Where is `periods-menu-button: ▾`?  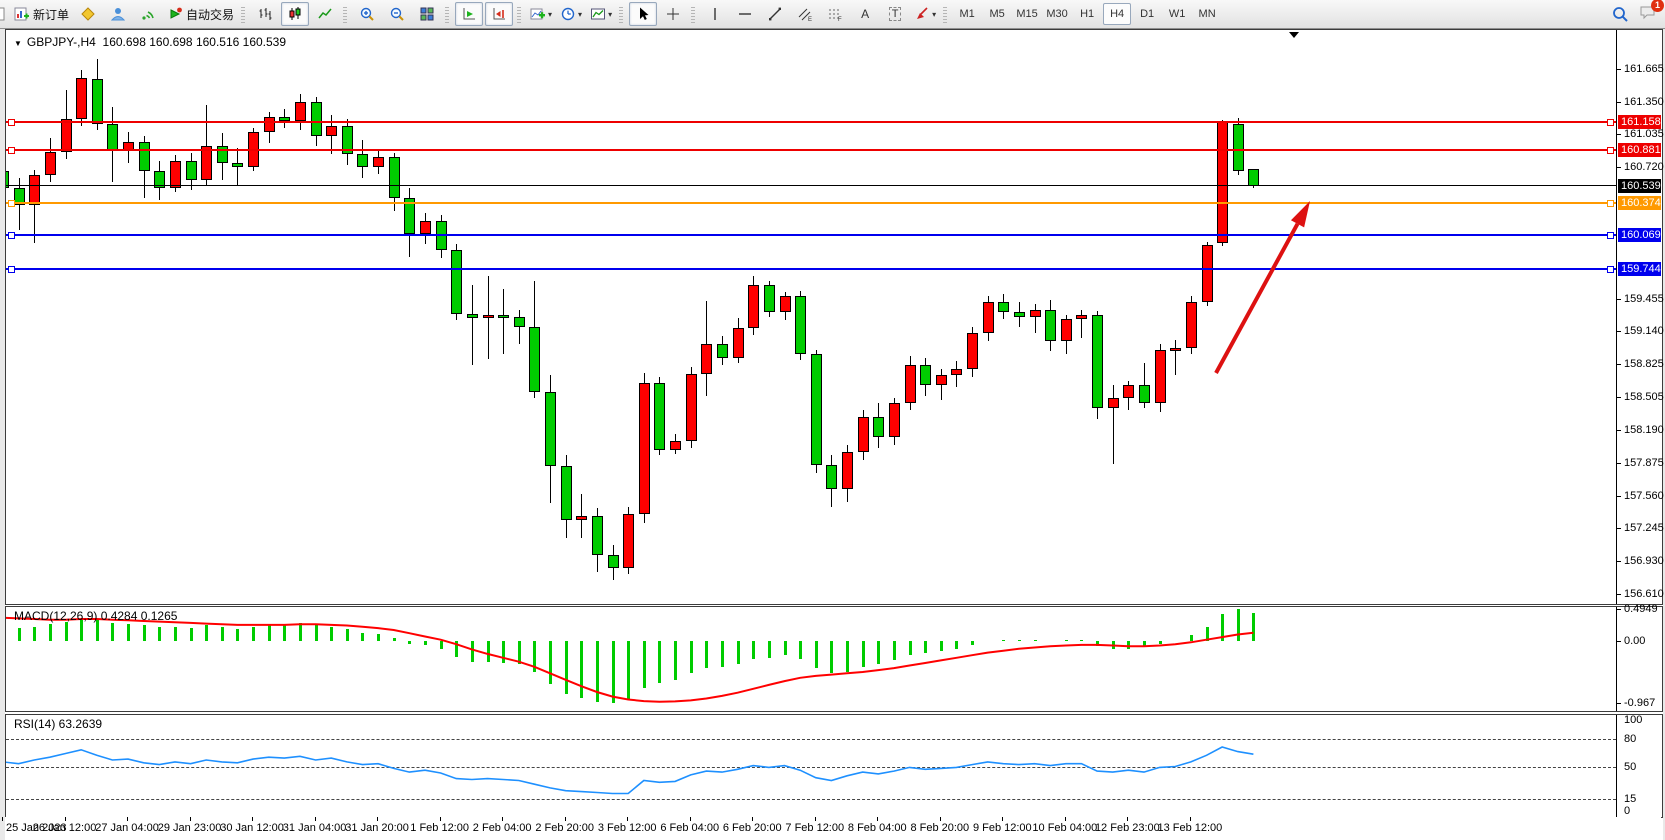
periods-menu-button: ▾ is located at coordinates (571, 14).